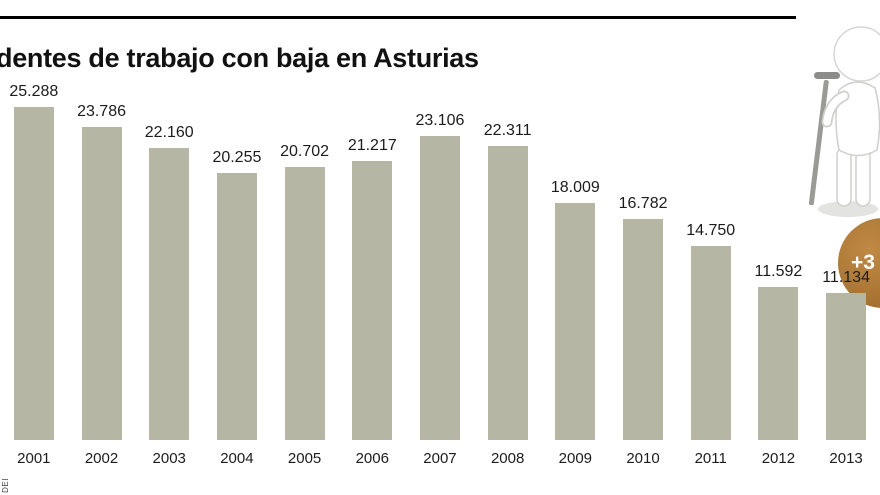 This screenshot has width=880, height=495. What do you see at coordinates (507, 130) in the screenshot?
I see `bar-value-label: 22.311` at bounding box center [507, 130].